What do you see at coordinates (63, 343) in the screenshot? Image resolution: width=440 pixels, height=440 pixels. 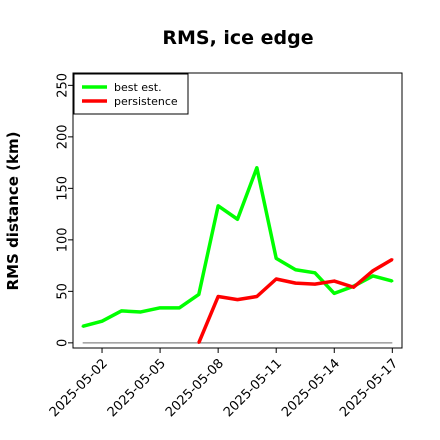 I see `y-tick-label: 0` at bounding box center [63, 343].